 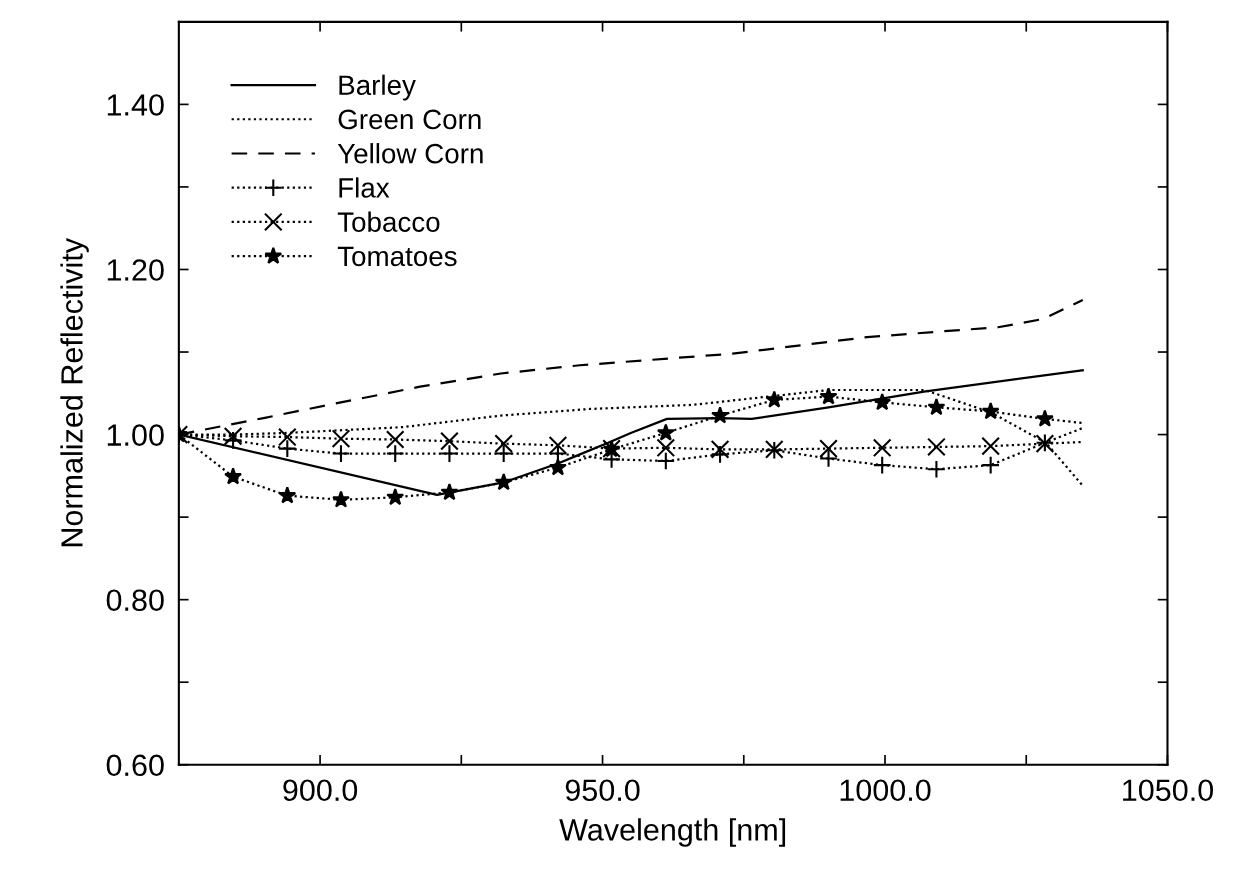 What do you see at coordinates (135, 765) in the screenshot?
I see `y-tick-label: 0.60` at bounding box center [135, 765].